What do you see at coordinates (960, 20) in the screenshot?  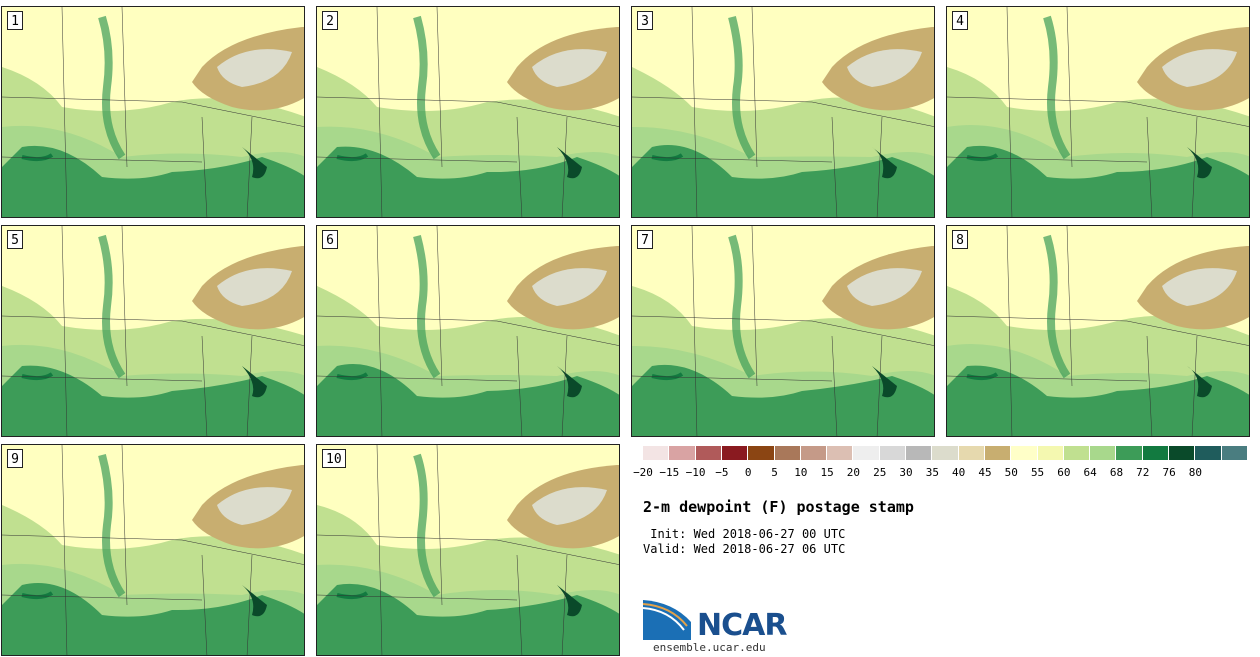 I see `panel-number: 4` at bounding box center [960, 20].